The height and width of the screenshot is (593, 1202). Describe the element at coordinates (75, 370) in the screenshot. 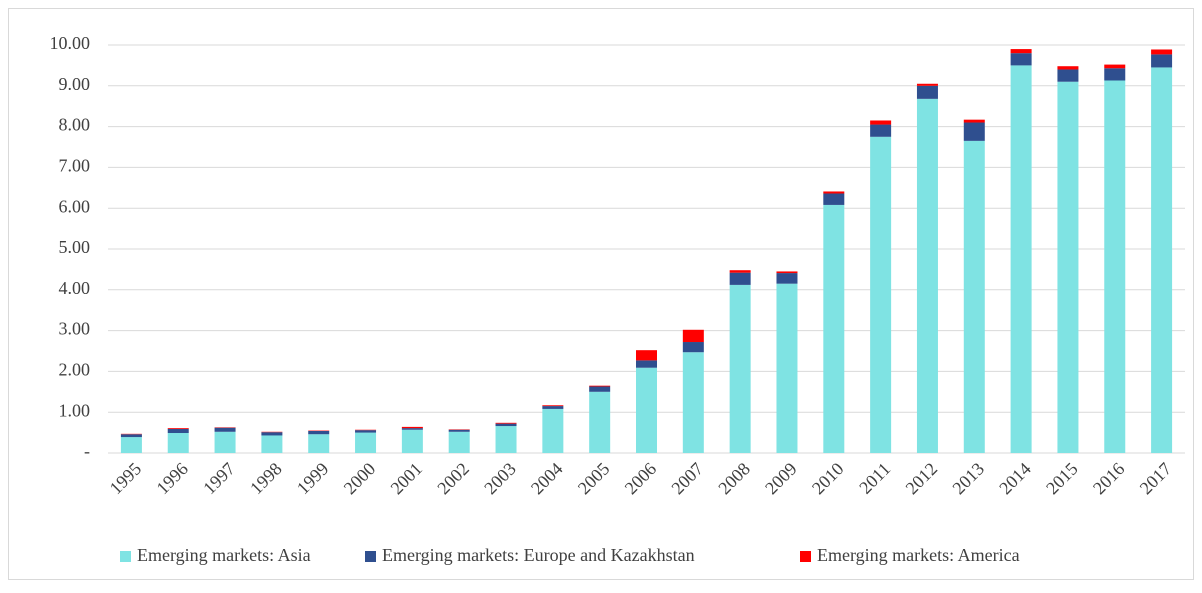

I see `y-tick-label: 2.00` at that location.